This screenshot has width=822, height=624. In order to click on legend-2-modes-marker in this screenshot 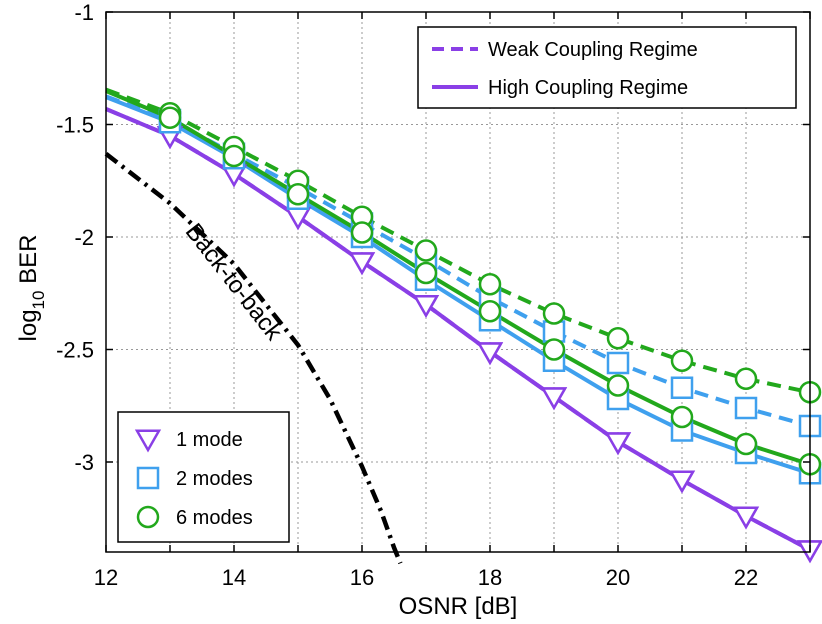, I will do `click(148, 478)`.